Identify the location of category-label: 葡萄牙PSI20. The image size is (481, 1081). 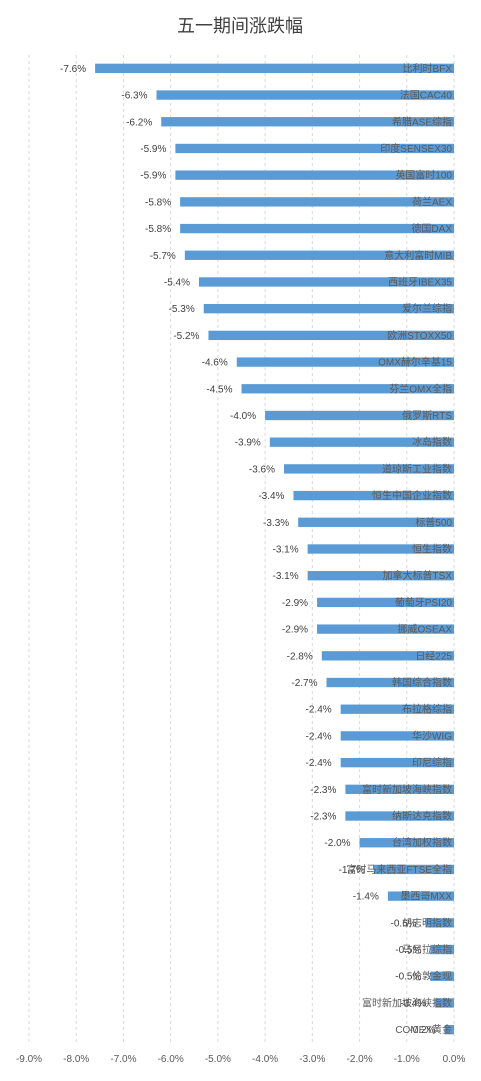
(424, 602).